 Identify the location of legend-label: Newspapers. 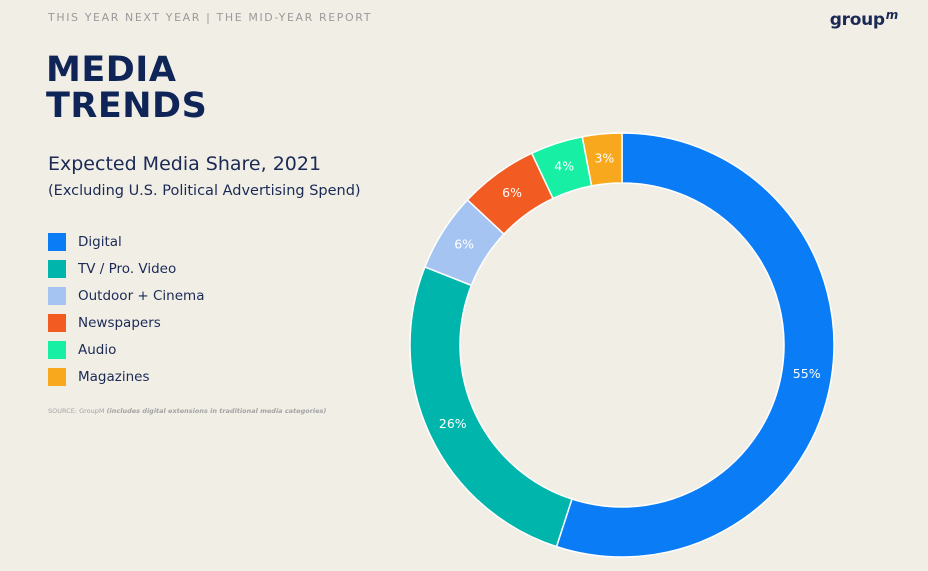
(119, 322).